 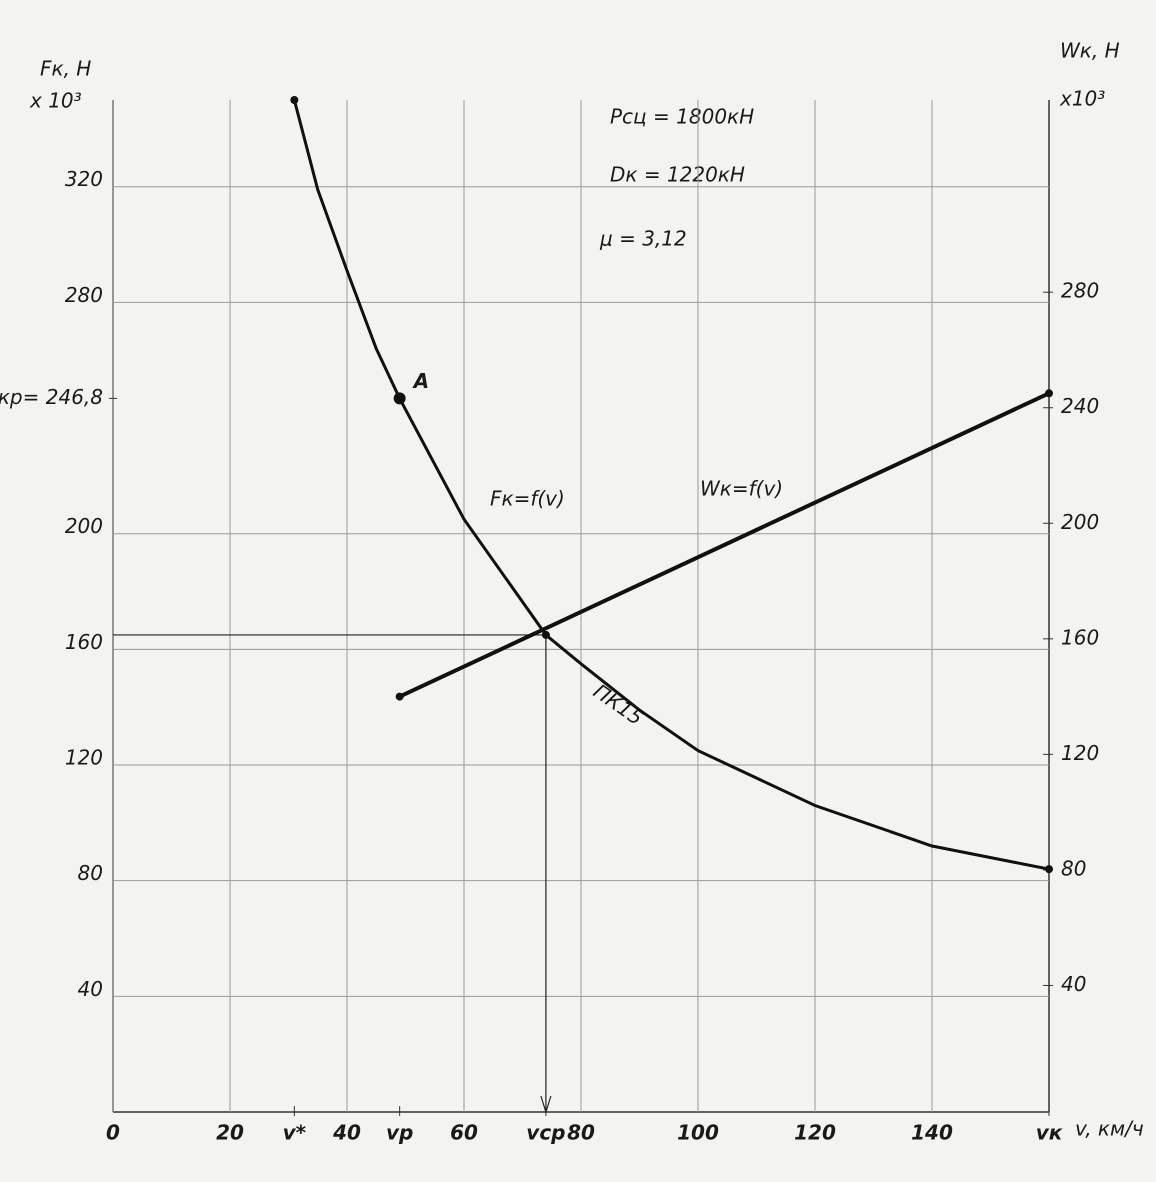 I want to click on y-tick-label: 40, so click(x=90, y=989).